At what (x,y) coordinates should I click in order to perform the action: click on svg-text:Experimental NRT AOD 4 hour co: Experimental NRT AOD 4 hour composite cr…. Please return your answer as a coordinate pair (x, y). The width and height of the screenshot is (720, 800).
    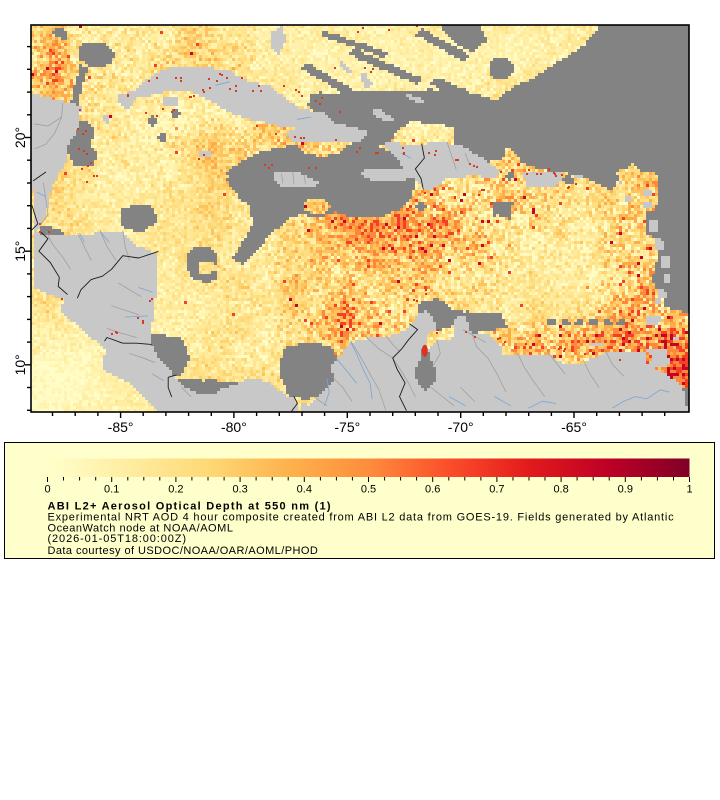
    Looking at the image, I should click on (361, 518).